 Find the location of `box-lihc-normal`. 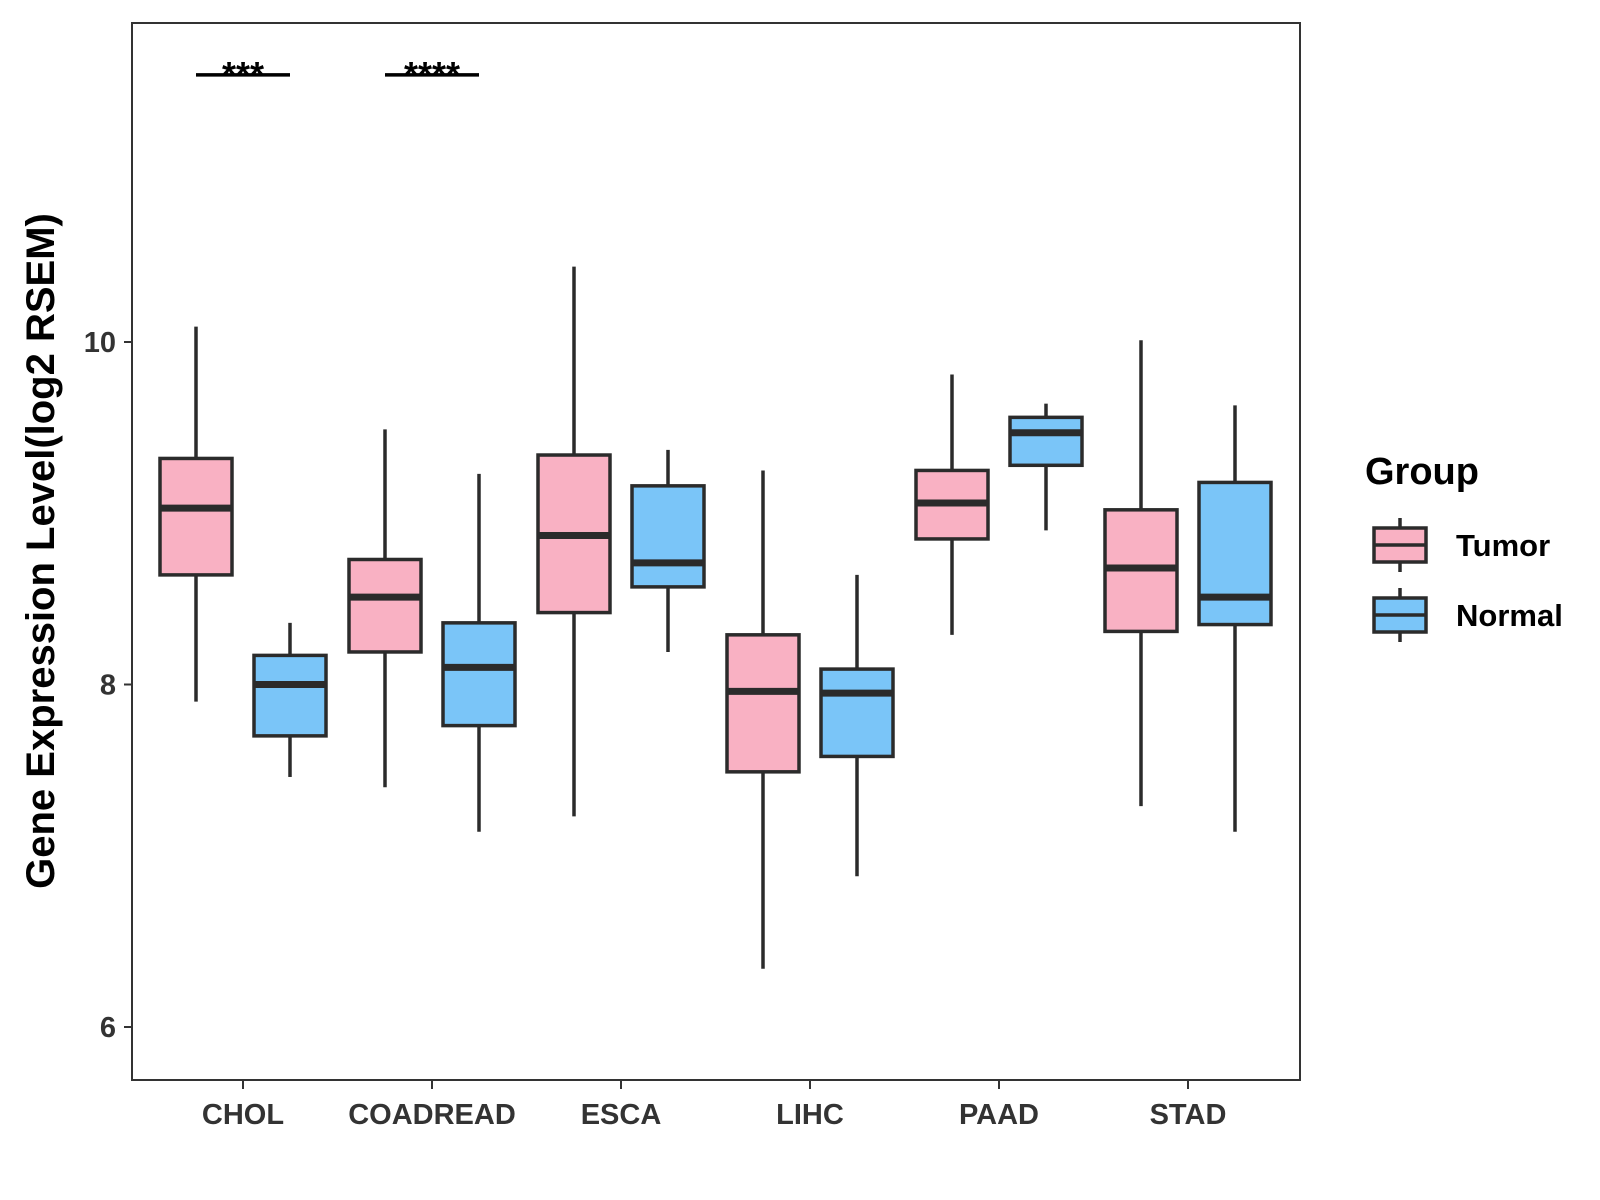

box-lihc-normal is located at coordinates (857, 725).